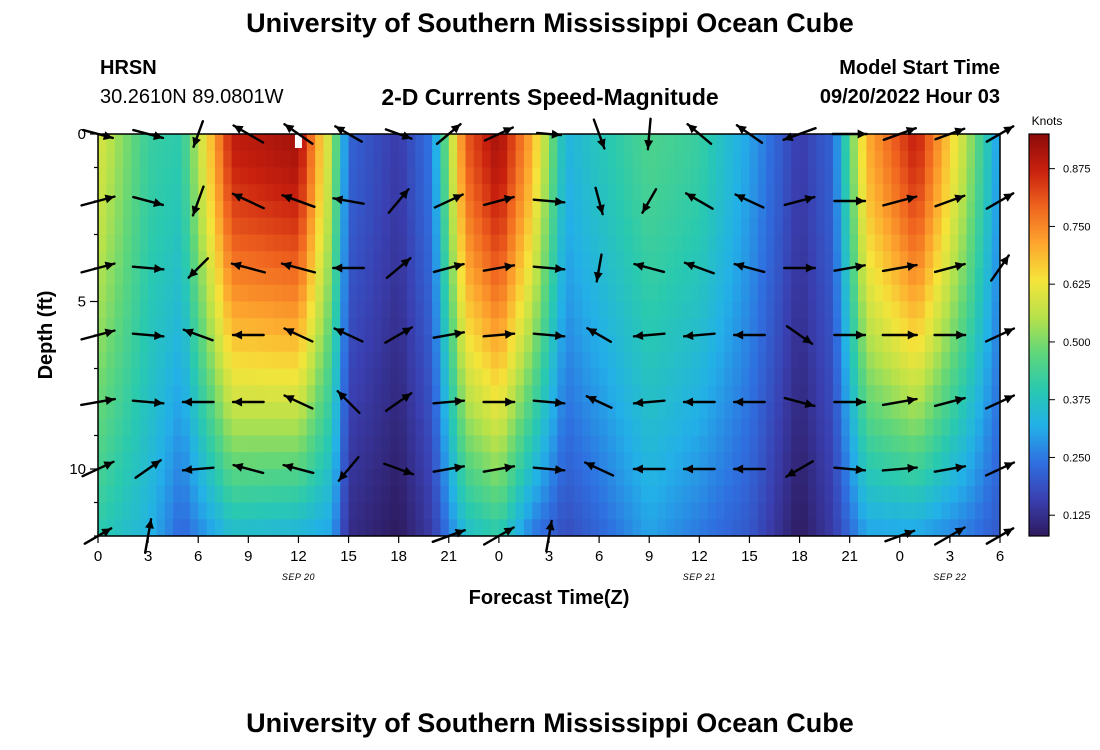 The height and width of the screenshot is (750, 1100). I want to click on model-start-value: 09/20/2022 Hour 03, so click(909, 97).